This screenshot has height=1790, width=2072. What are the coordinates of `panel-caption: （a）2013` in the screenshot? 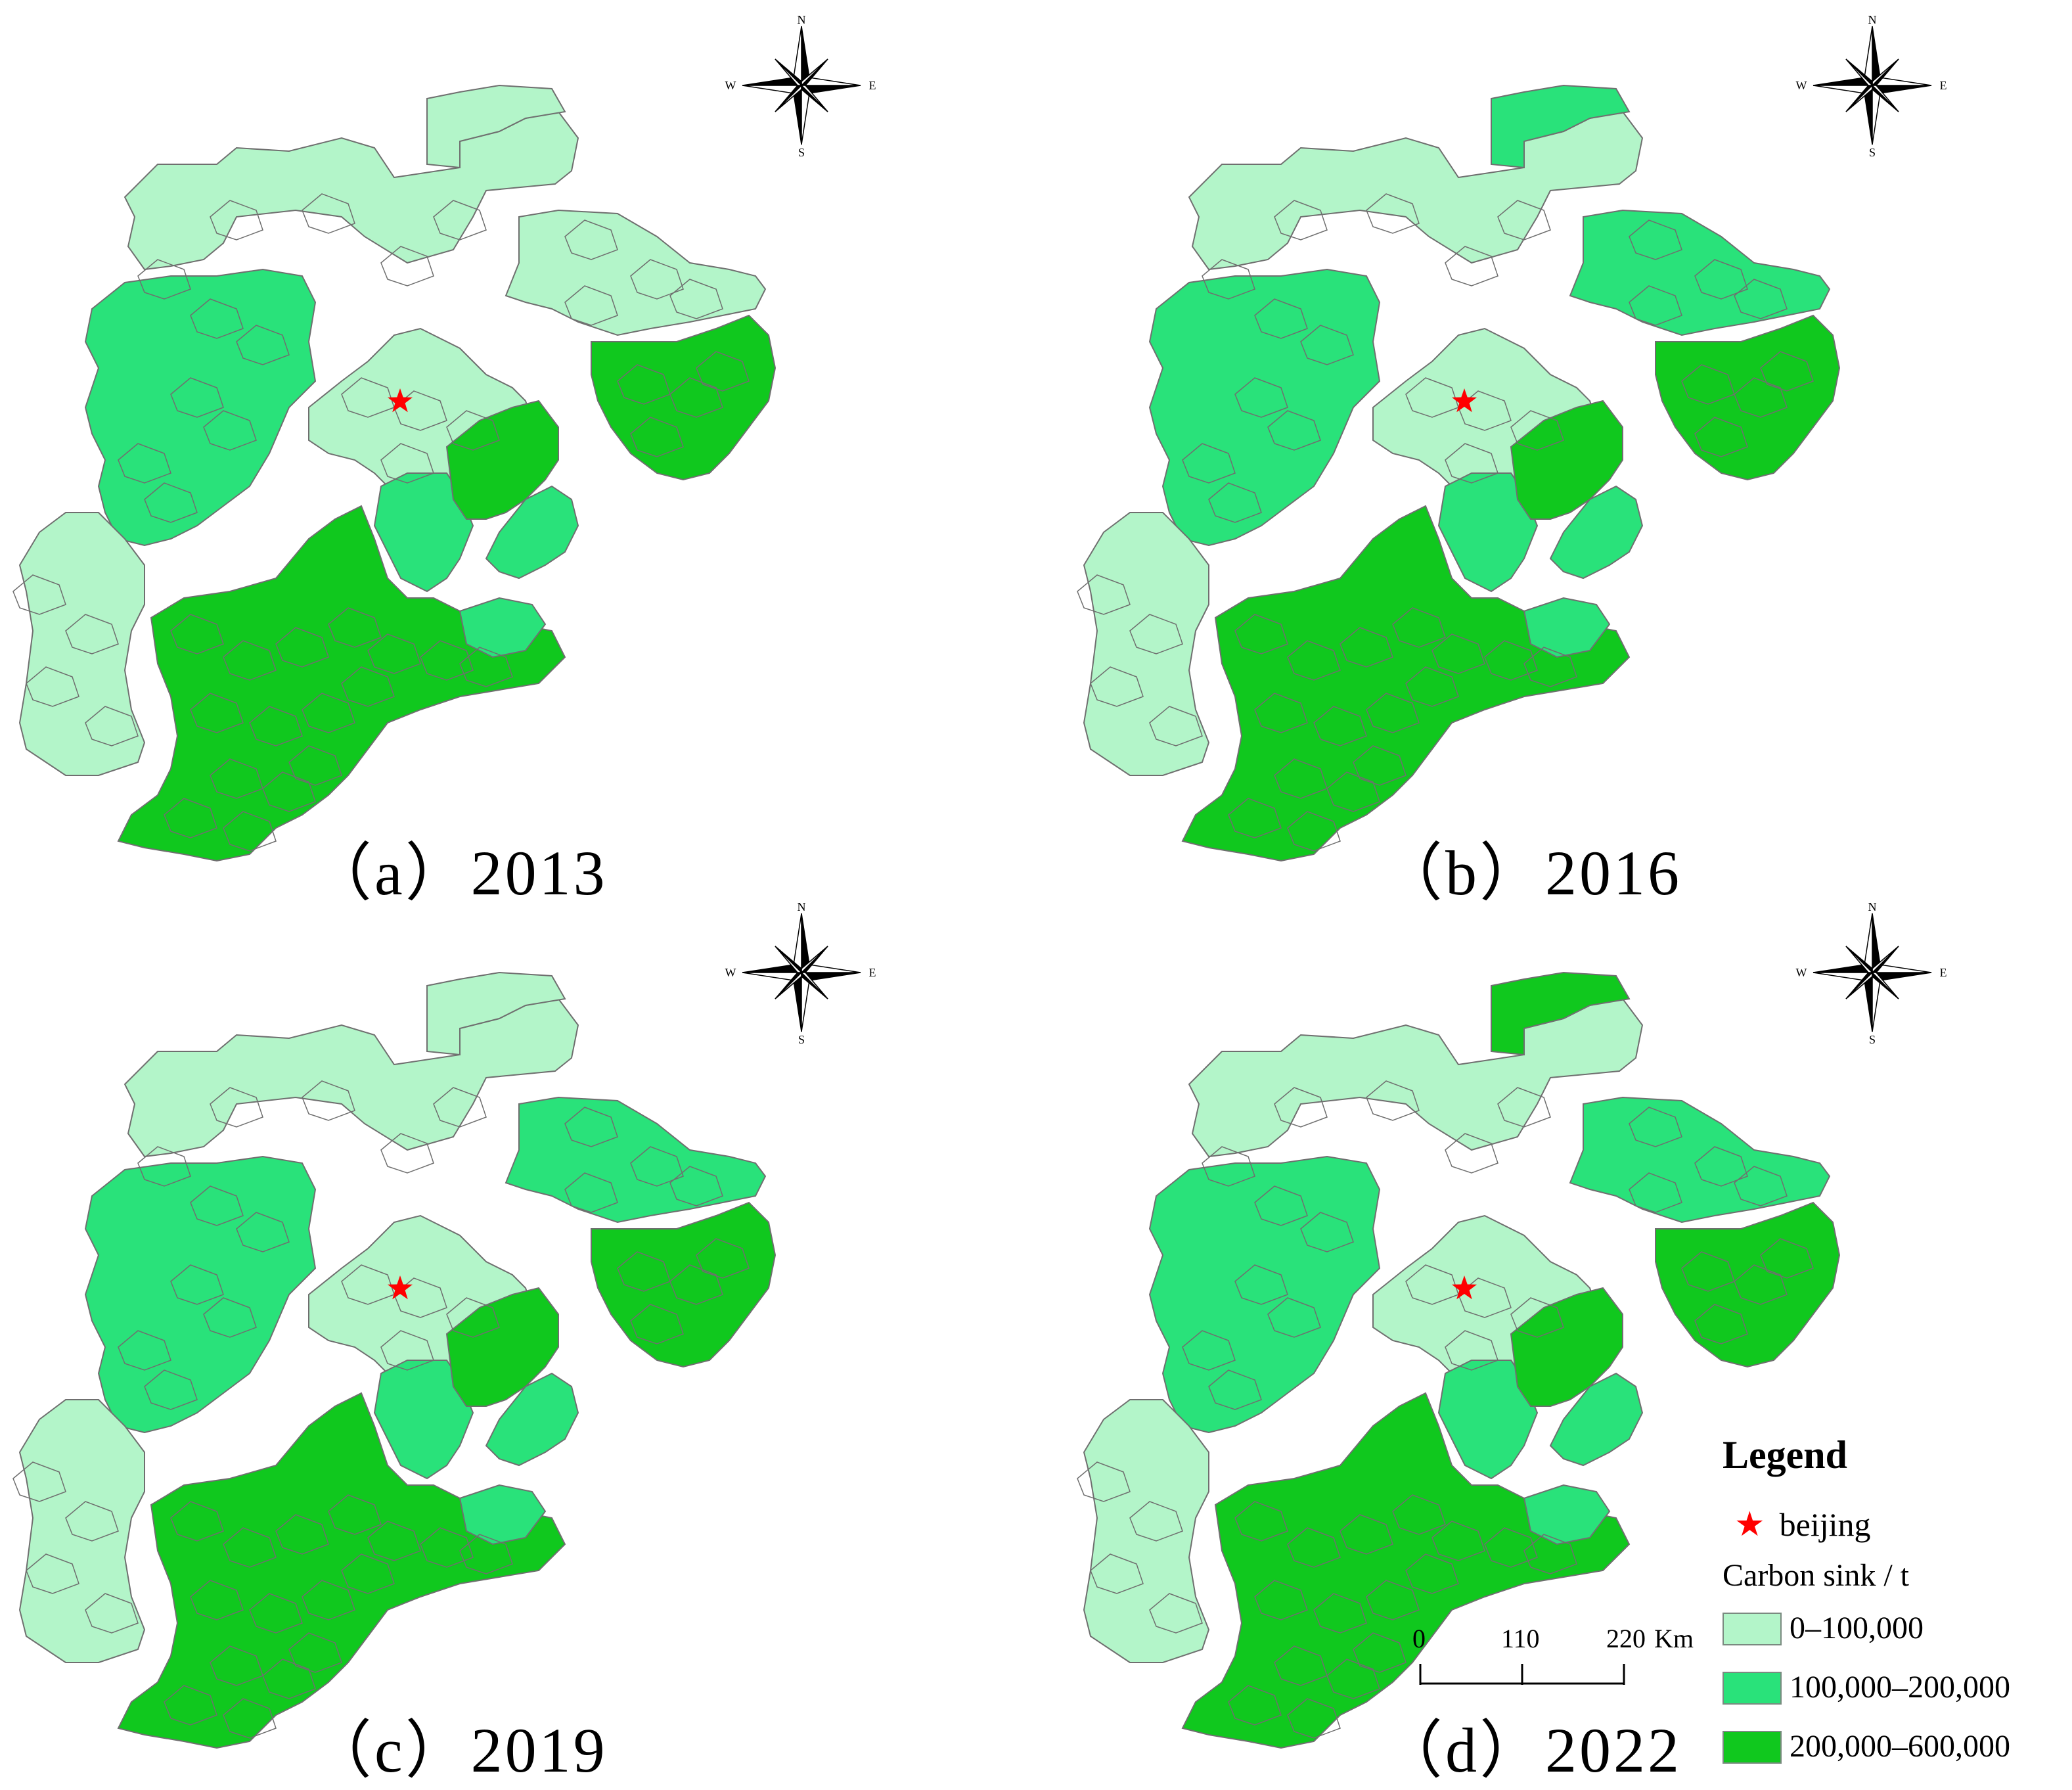 It's located at (458, 873).